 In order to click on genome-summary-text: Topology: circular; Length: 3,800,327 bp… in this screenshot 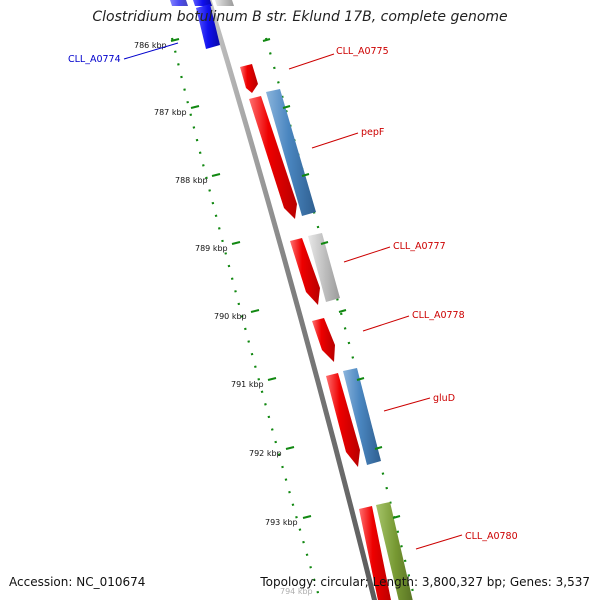, I will do `click(425, 582)`.